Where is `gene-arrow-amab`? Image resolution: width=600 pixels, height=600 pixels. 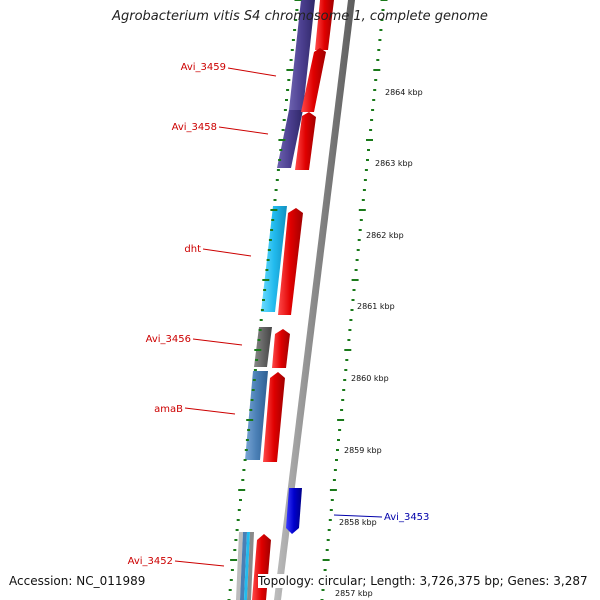 gene-arrow-amab is located at coordinates (274, 417).